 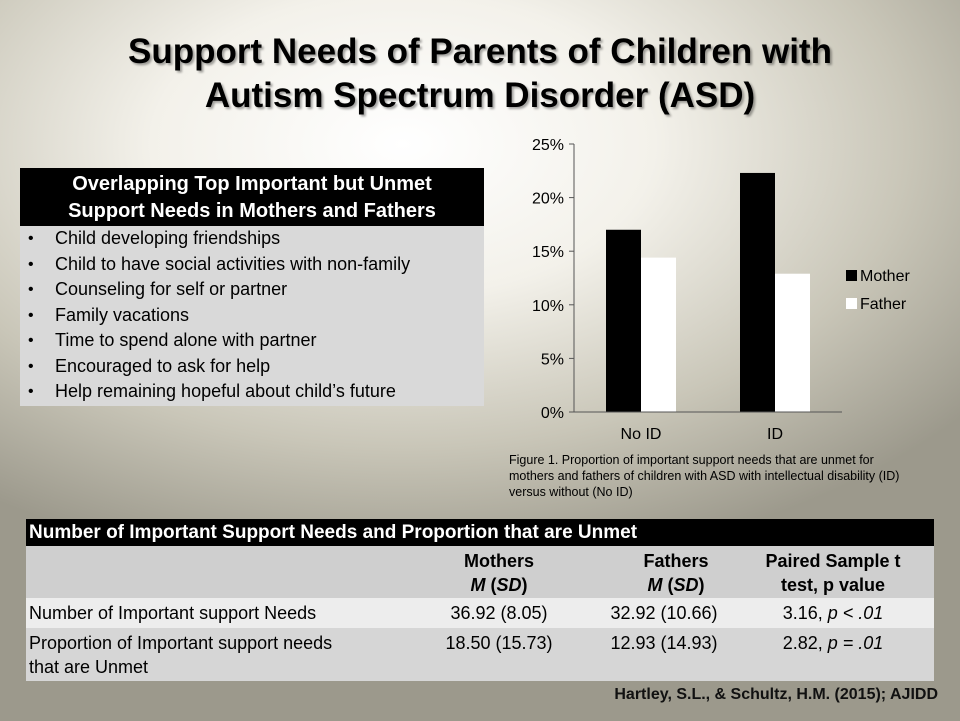 What do you see at coordinates (548, 145) in the screenshot?
I see `y-tick-label: 25%` at bounding box center [548, 145].